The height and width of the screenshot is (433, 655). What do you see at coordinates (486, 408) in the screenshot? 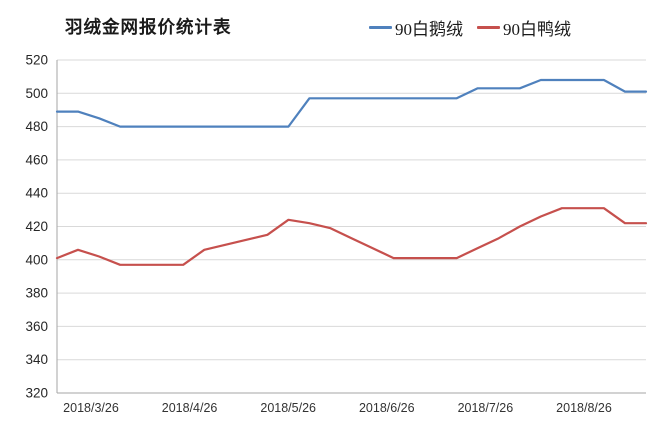
I see `x-axis-label: 2018/7/26` at bounding box center [486, 408].